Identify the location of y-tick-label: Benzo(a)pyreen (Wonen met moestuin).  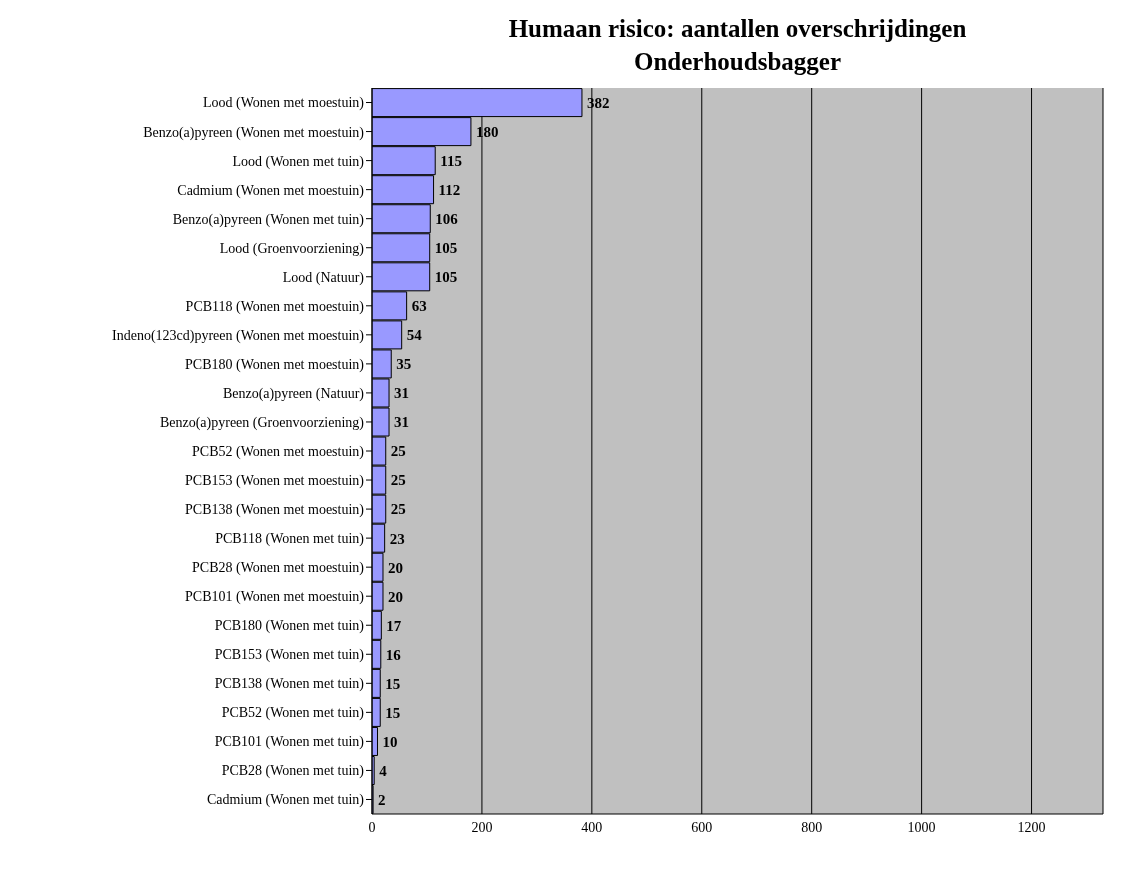
(254, 132).